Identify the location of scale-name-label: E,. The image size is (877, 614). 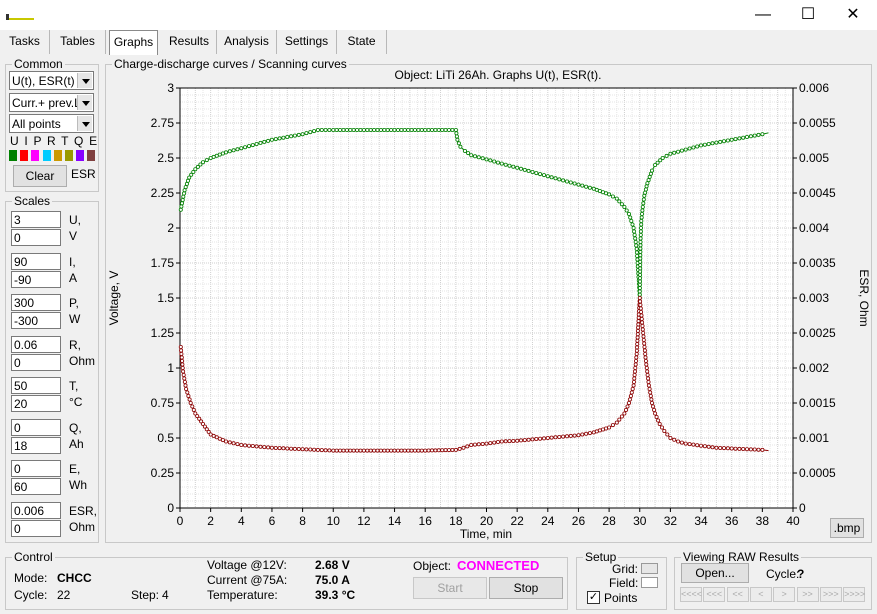
(75, 469).